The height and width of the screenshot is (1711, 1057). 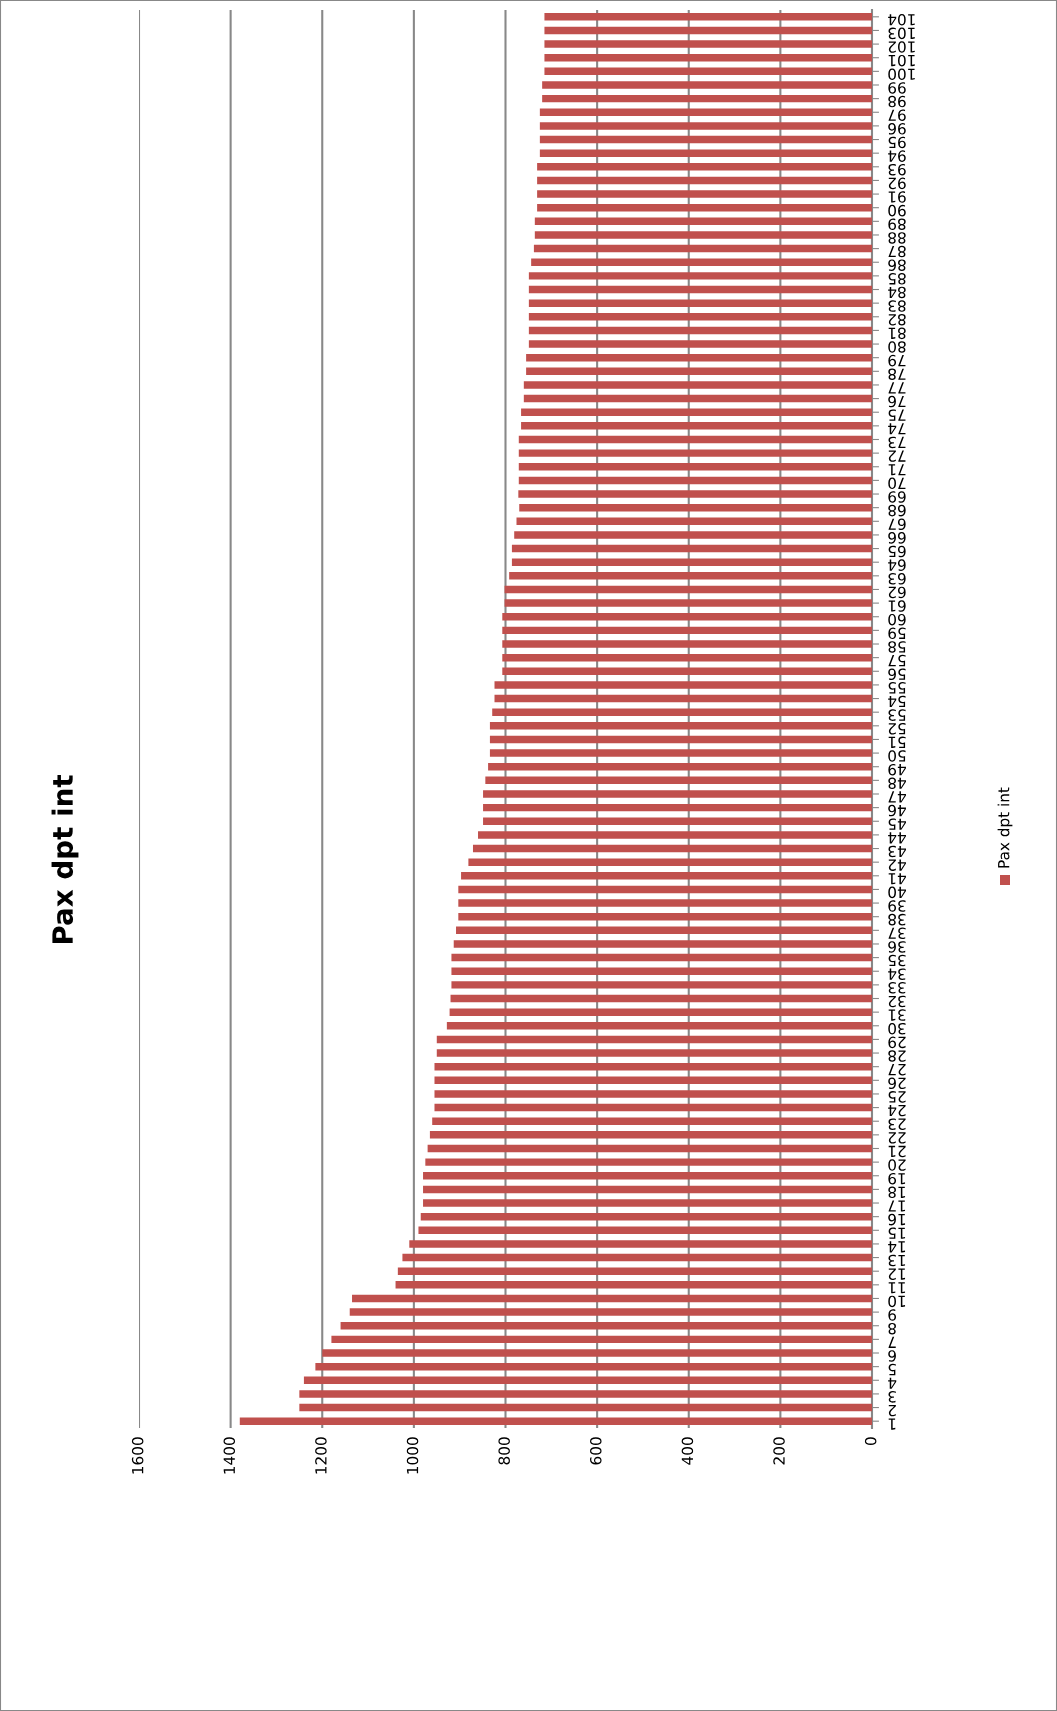 What do you see at coordinates (897, 183) in the screenshot?
I see `y-tick-label: 92` at bounding box center [897, 183].